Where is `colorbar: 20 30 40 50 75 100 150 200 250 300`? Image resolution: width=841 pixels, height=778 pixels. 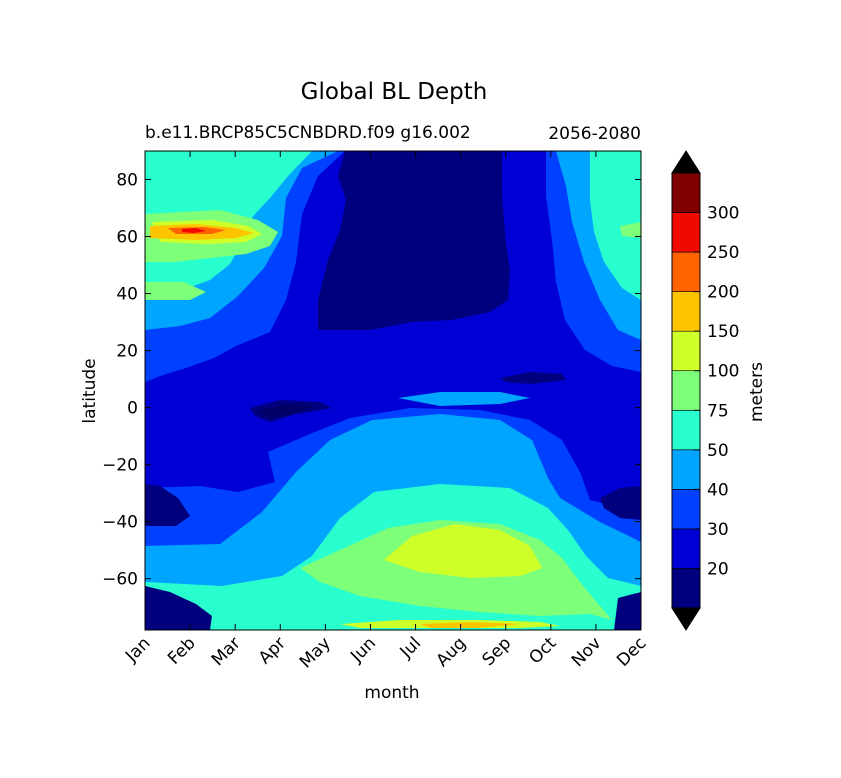
colorbar: 20 30 40 50 75 100 150 200 250 300 is located at coordinates (705, 390).